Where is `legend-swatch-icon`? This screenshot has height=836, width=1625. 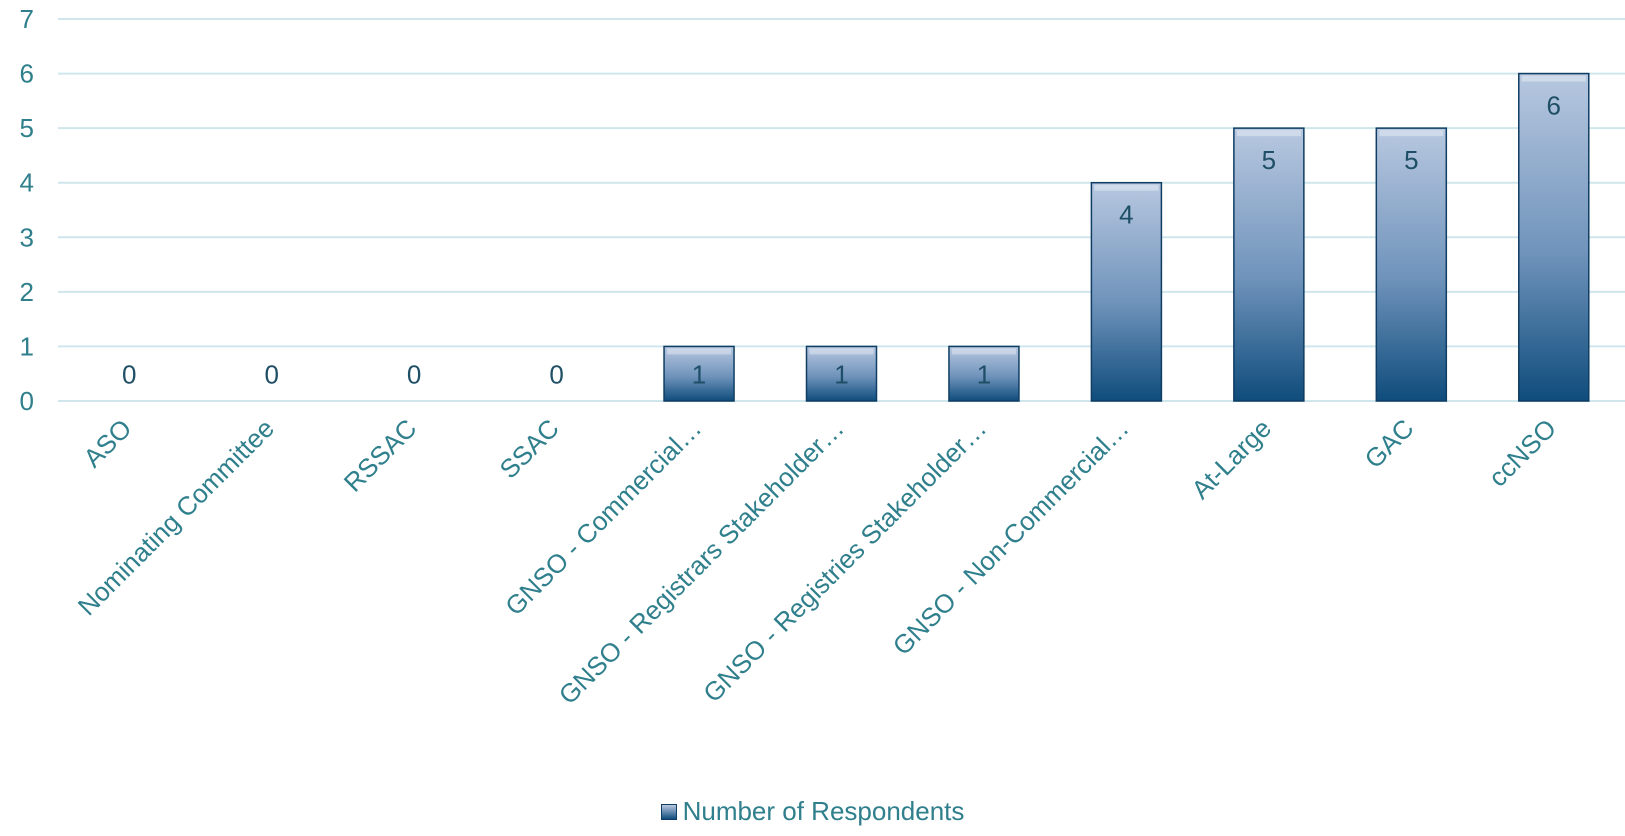
legend-swatch-icon is located at coordinates (668, 811).